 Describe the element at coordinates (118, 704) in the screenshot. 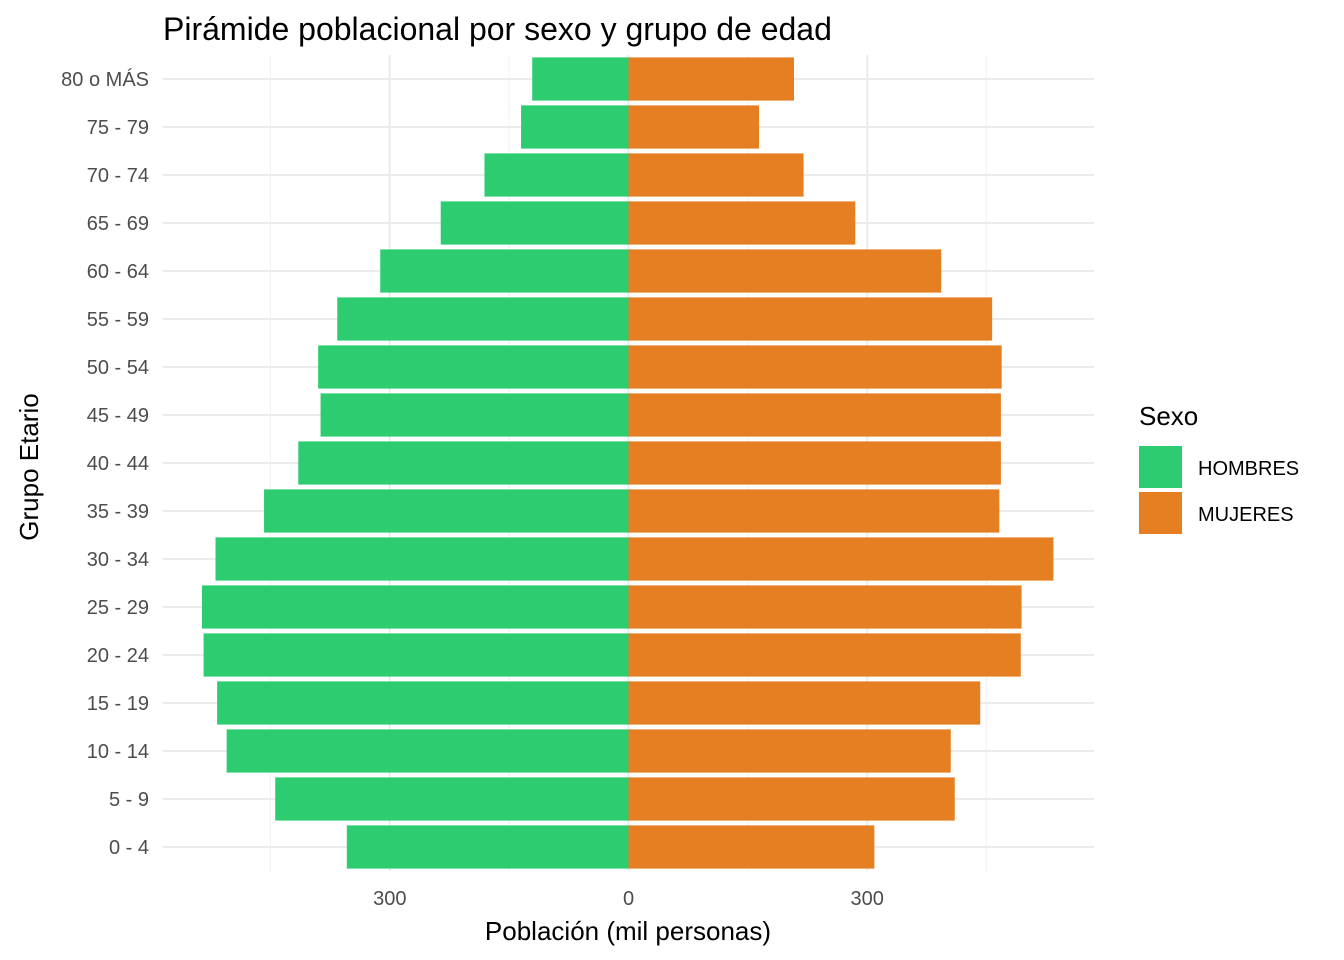

I see `y-tick-label: 15 - 19` at that location.